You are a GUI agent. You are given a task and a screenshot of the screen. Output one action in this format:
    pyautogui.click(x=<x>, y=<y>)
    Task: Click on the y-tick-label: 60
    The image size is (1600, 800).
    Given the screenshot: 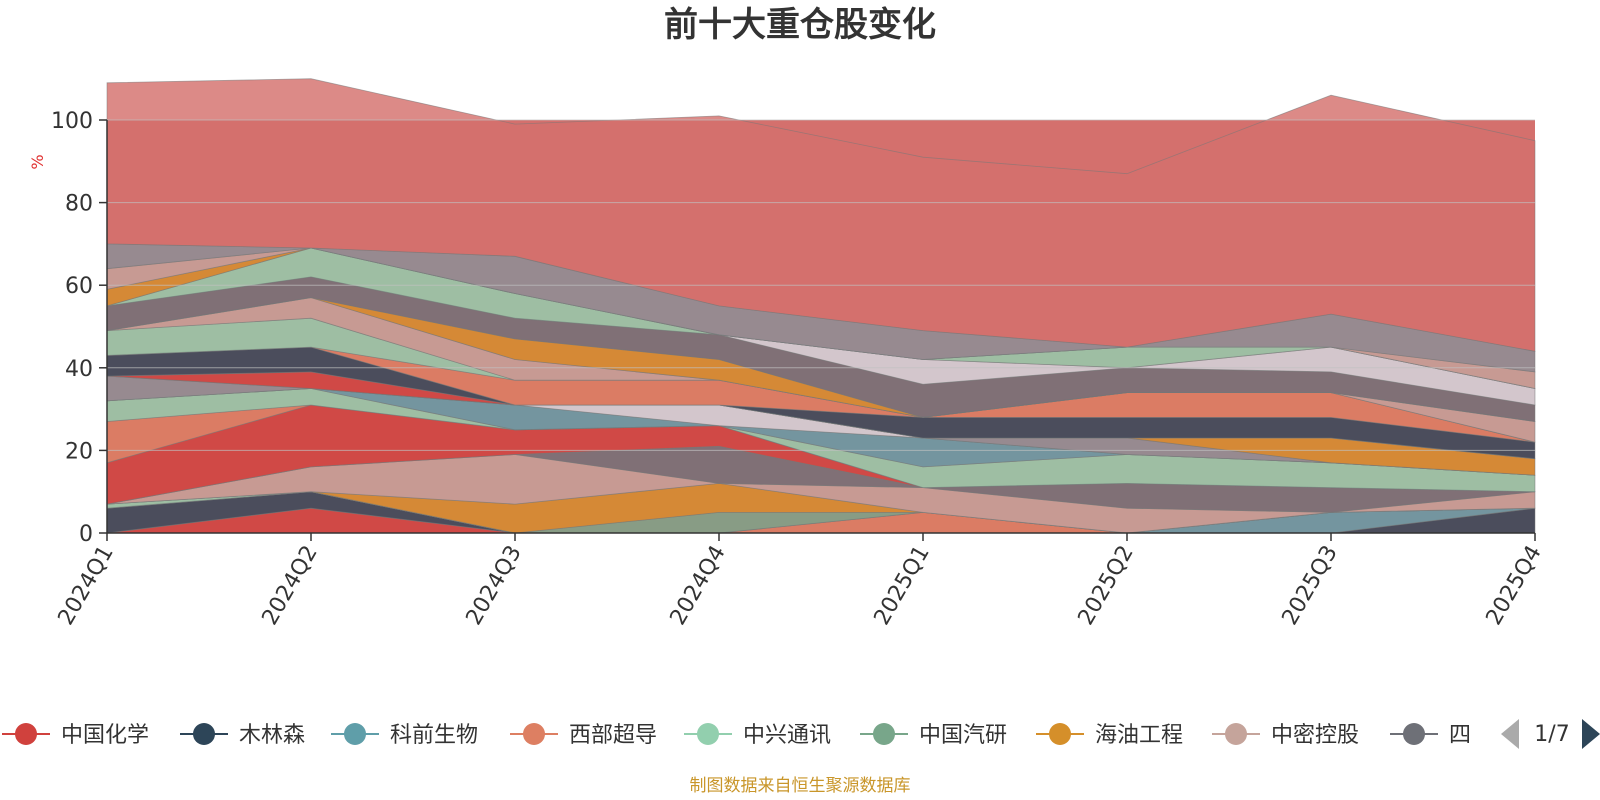 What is the action you would take?
    pyautogui.click(x=79, y=286)
    